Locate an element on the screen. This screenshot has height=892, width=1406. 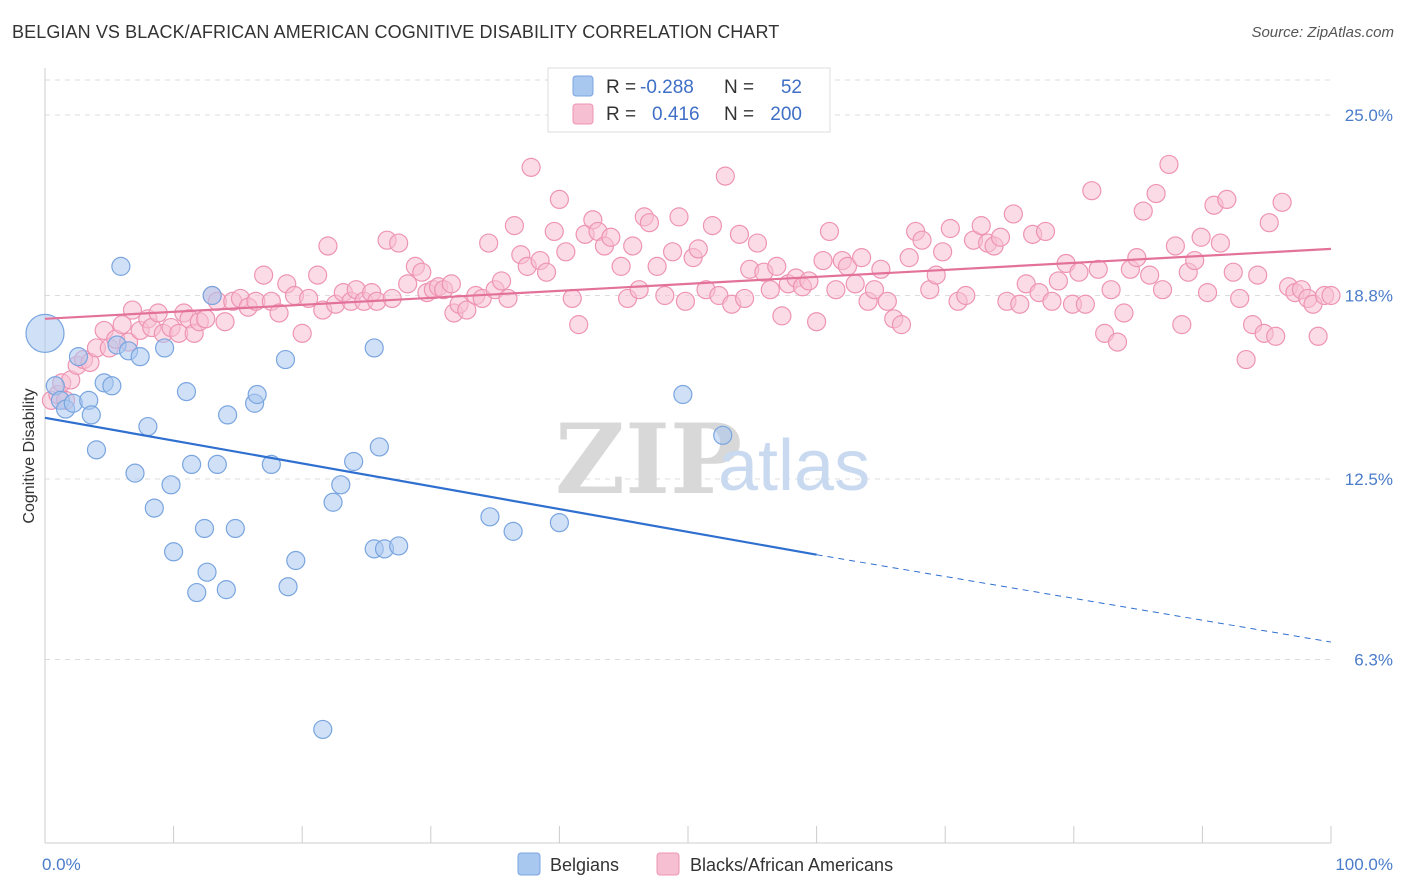
series-legend-swatch-belgian is located at coordinates (529, 864).